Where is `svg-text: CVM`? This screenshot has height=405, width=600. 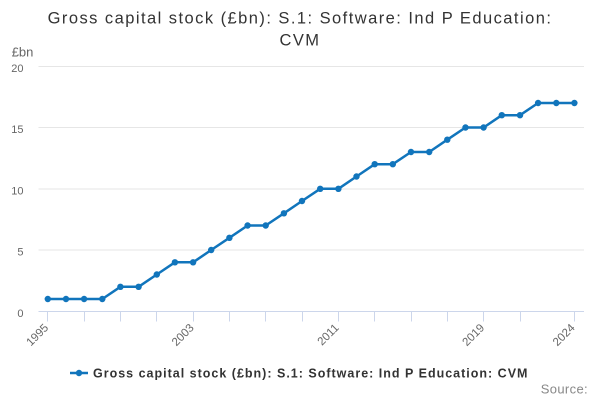
svg-text: CVM is located at coordinates (299, 41).